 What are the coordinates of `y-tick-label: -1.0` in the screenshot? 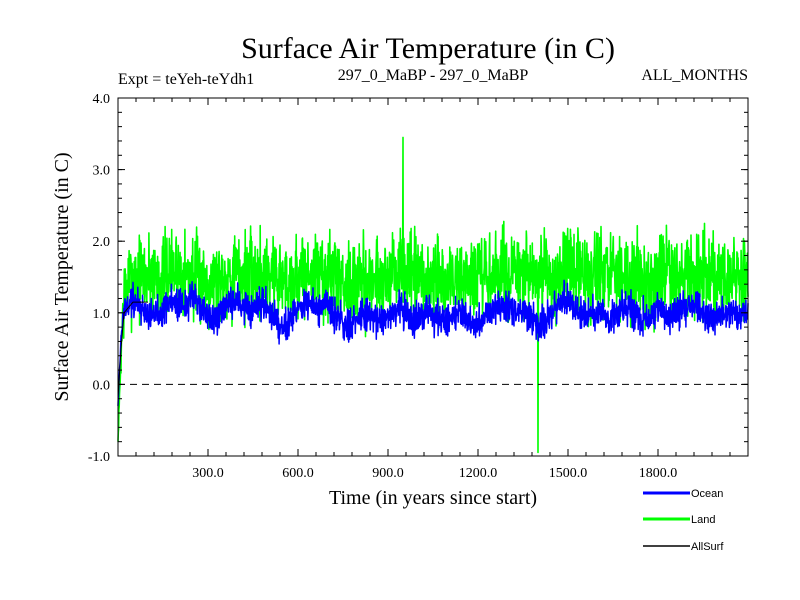 It's located at (99, 457).